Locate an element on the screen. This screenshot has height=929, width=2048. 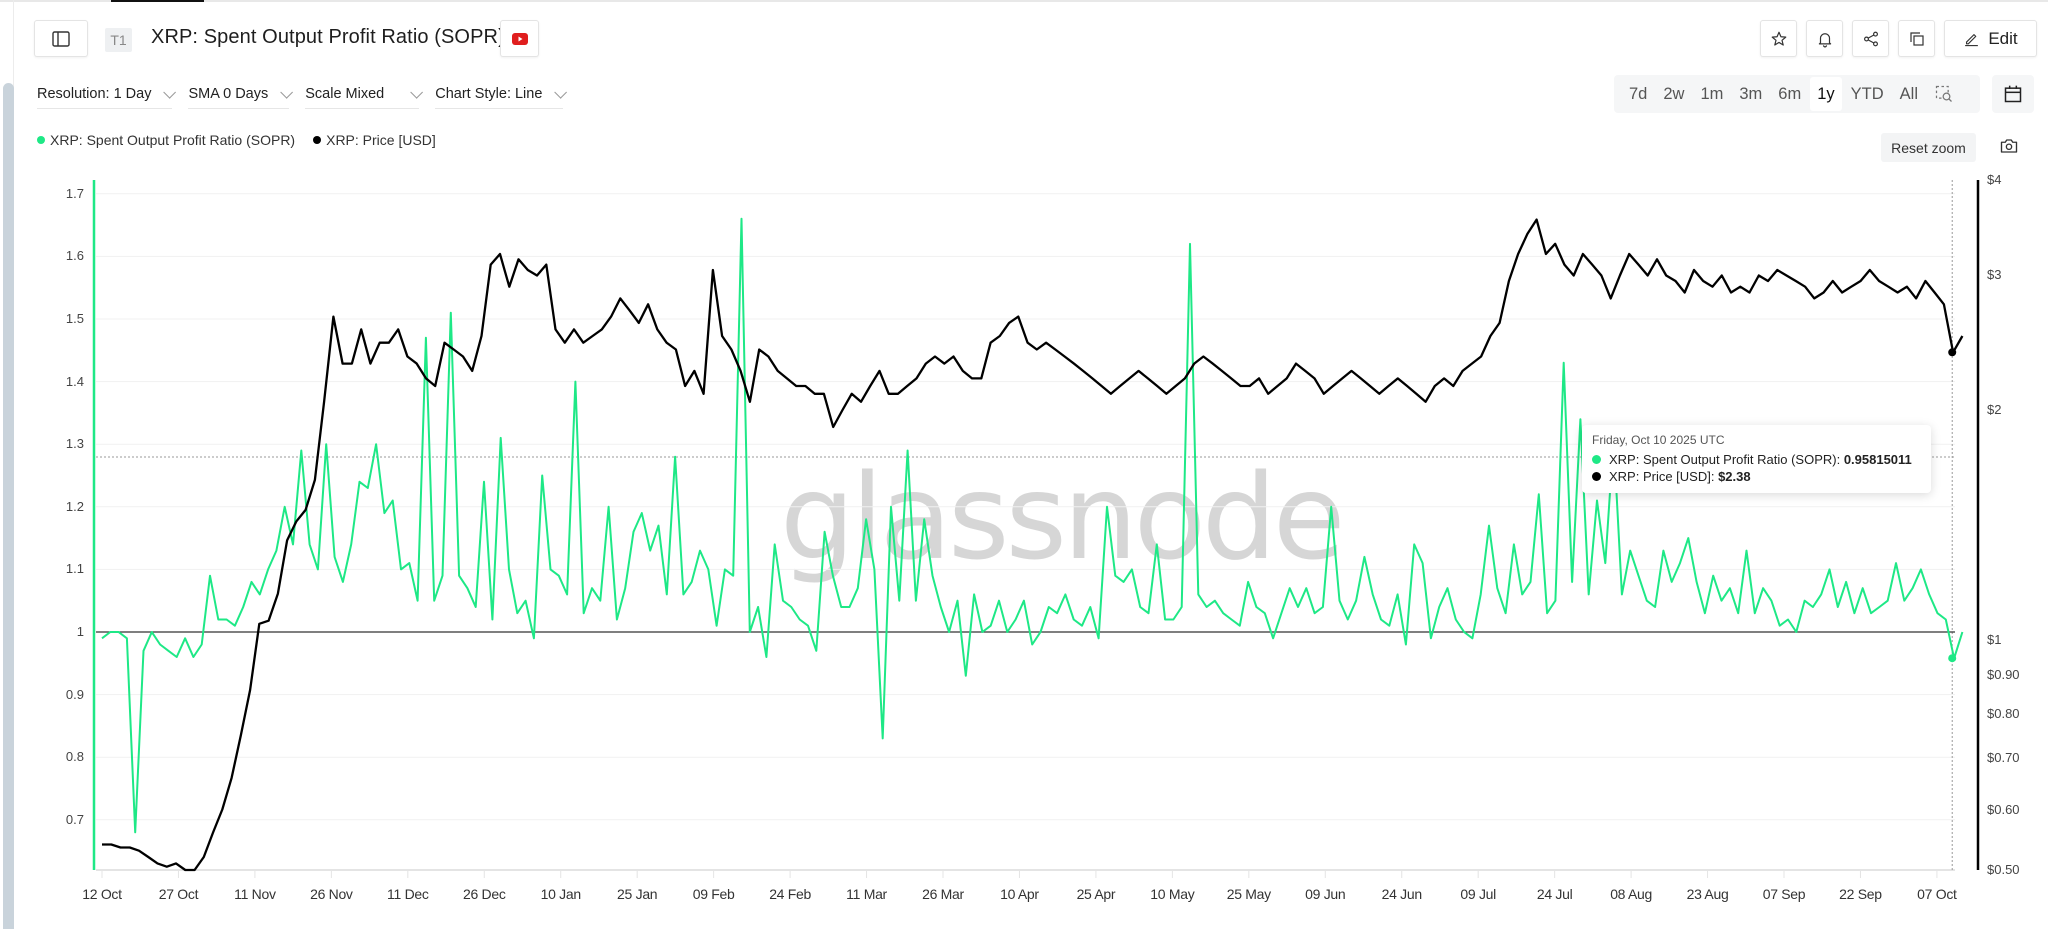
y-tick-label-right: $0.60 is located at coordinates (2003, 809).